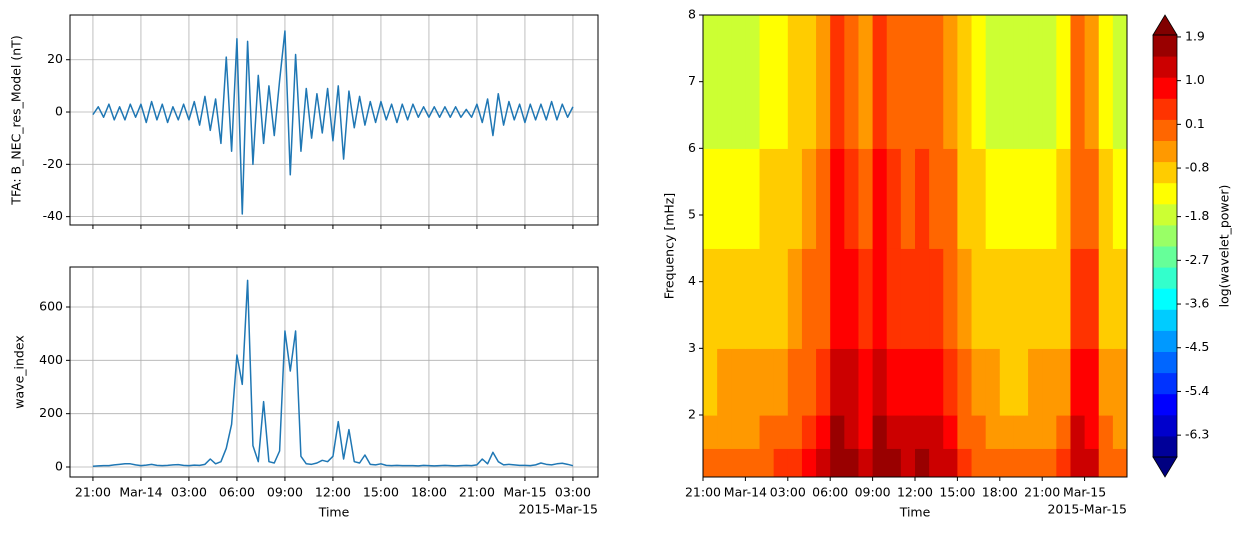 This screenshot has height=534, width=1241. Describe the element at coordinates (1197, 390) in the screenshot. I see `colorbar-tick-label: -5.4` at that location.